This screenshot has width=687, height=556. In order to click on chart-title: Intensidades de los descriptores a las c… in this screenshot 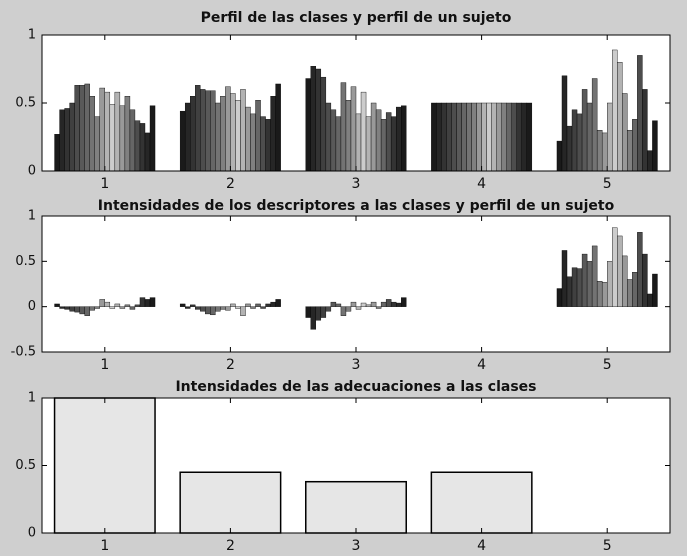, I will do `click(356, 206)`.